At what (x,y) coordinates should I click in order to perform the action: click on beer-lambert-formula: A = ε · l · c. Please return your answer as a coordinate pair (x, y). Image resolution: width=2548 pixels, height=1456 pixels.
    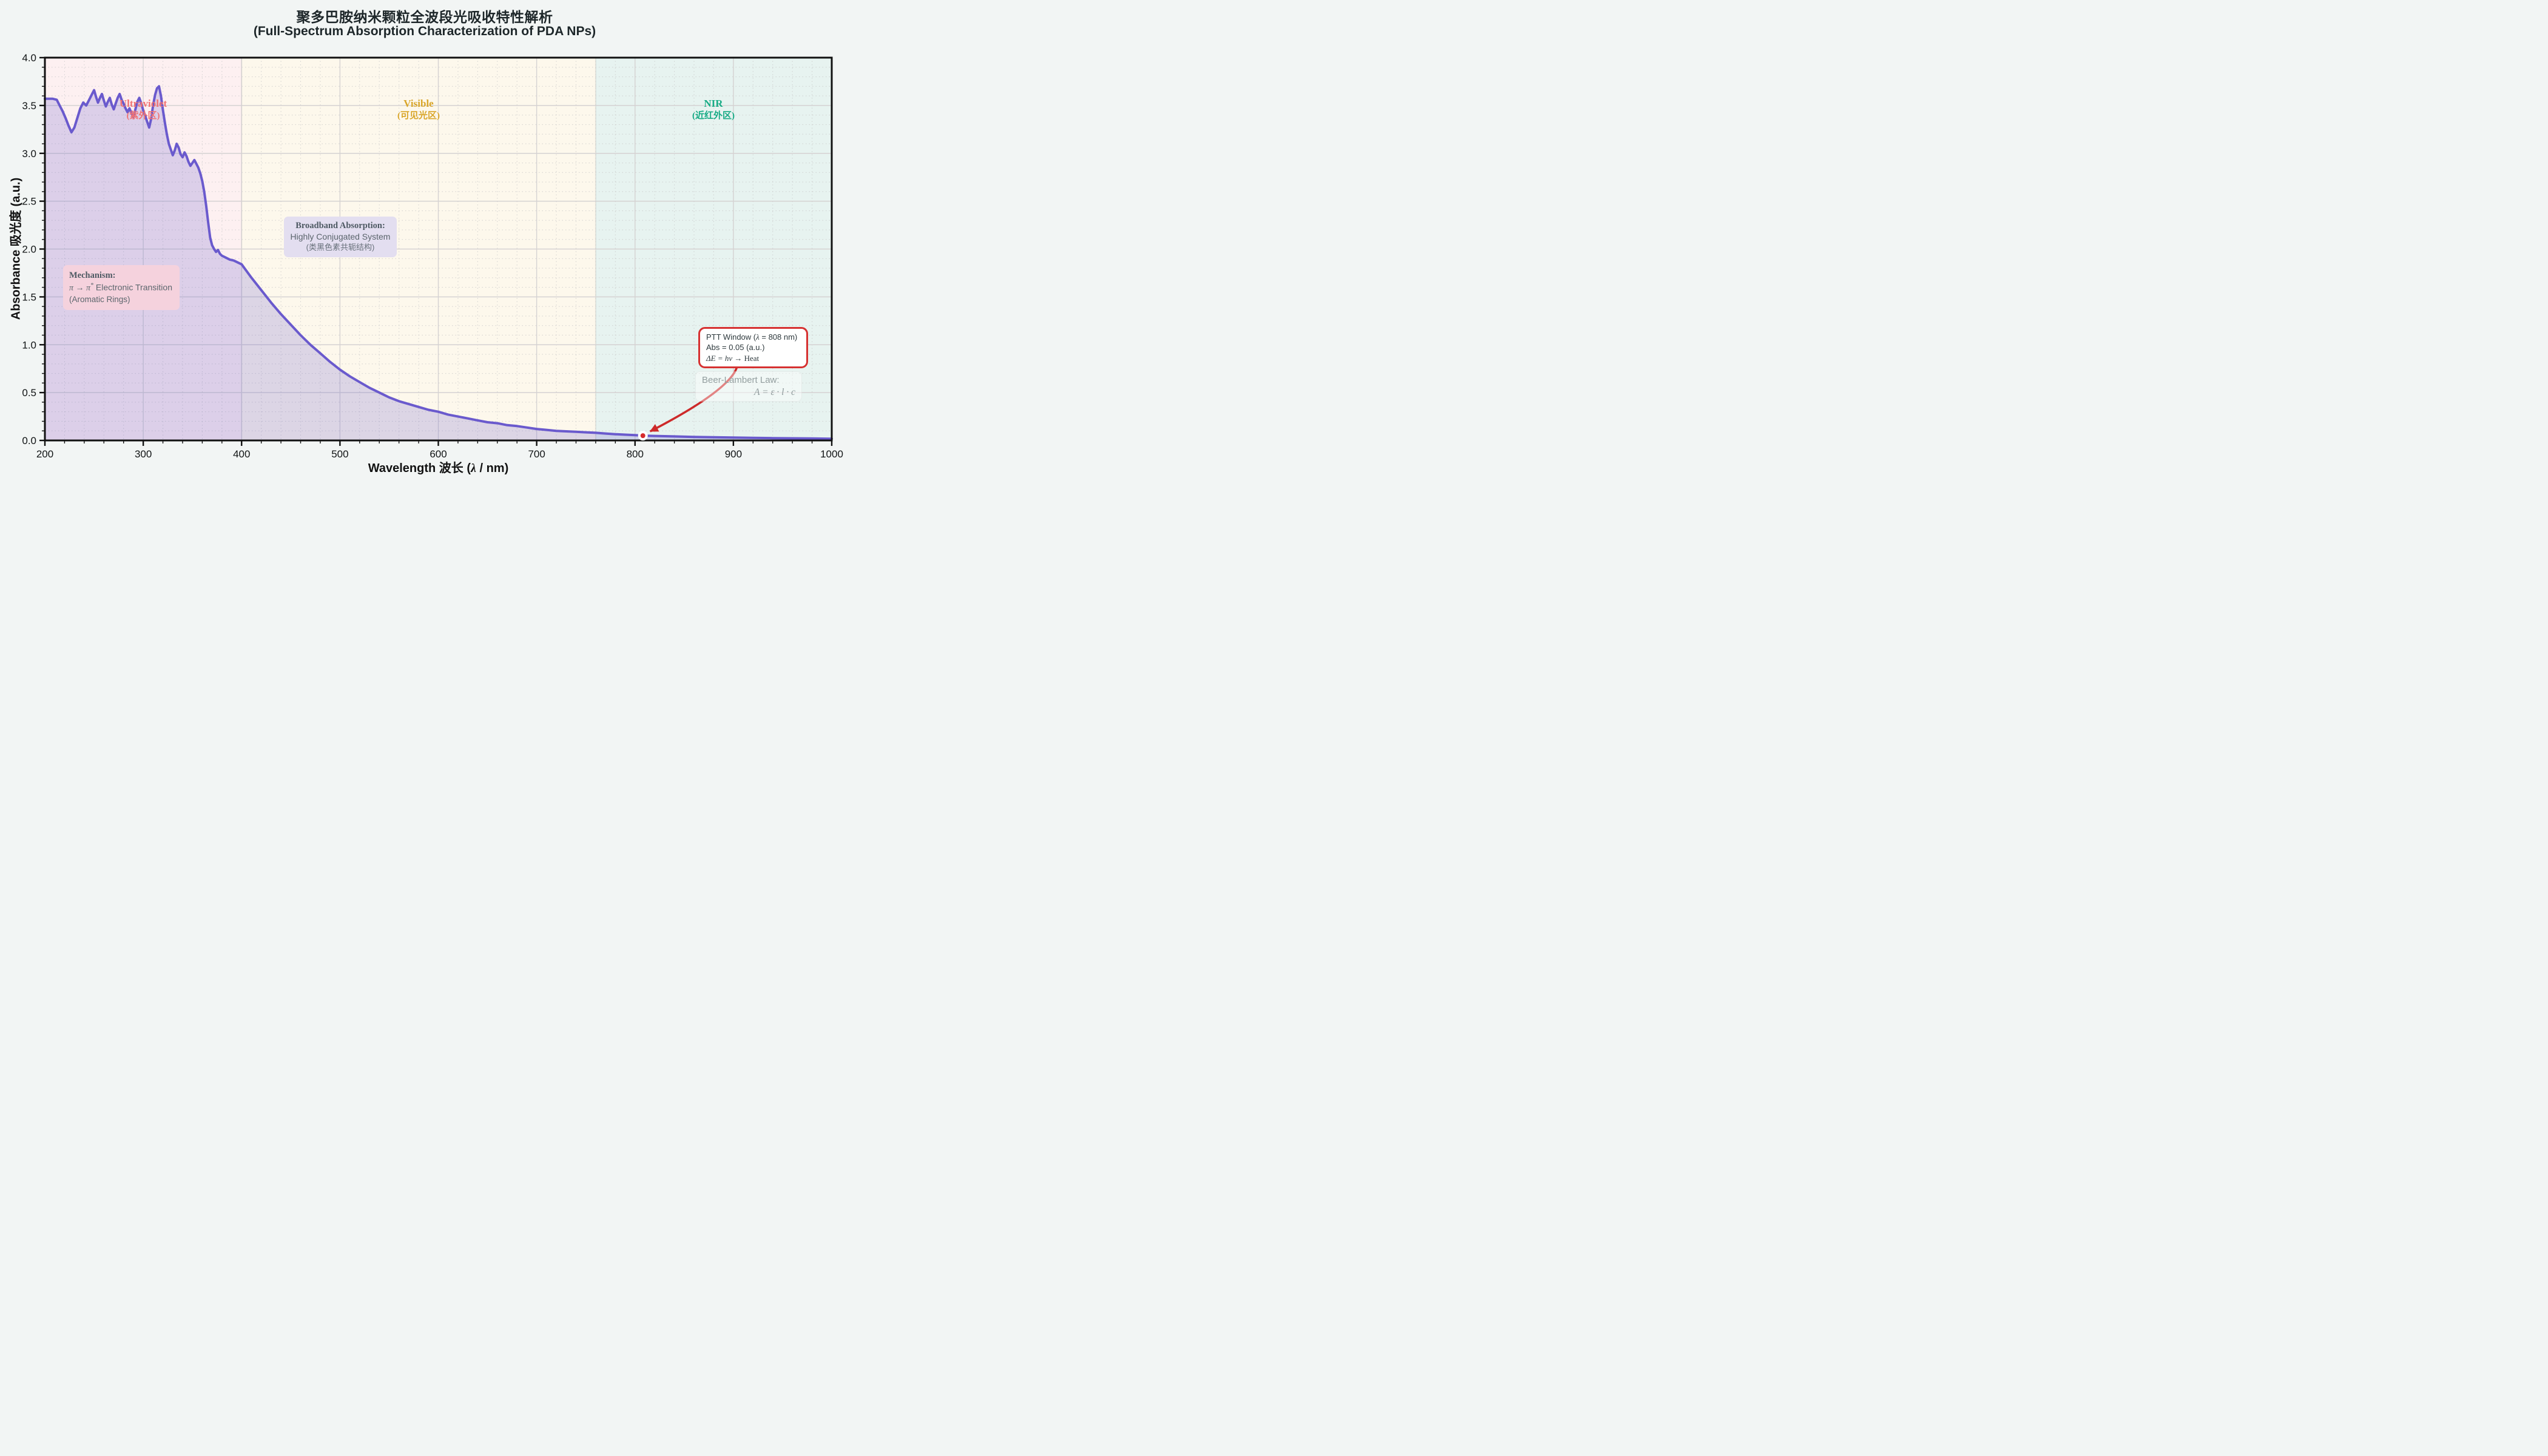
    Looking at the image, I should click on (774, 392).